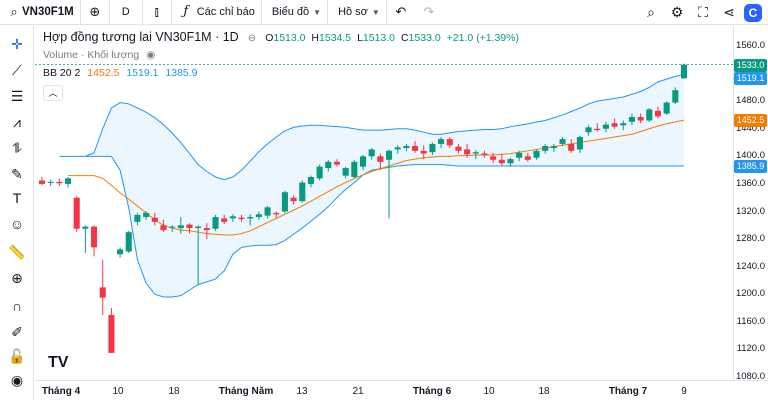 The height and width of the screenshot is (400, 768). Describe the element at coordinates (489, 391) in the screenshot. I see `time-tick: 10` at that location.